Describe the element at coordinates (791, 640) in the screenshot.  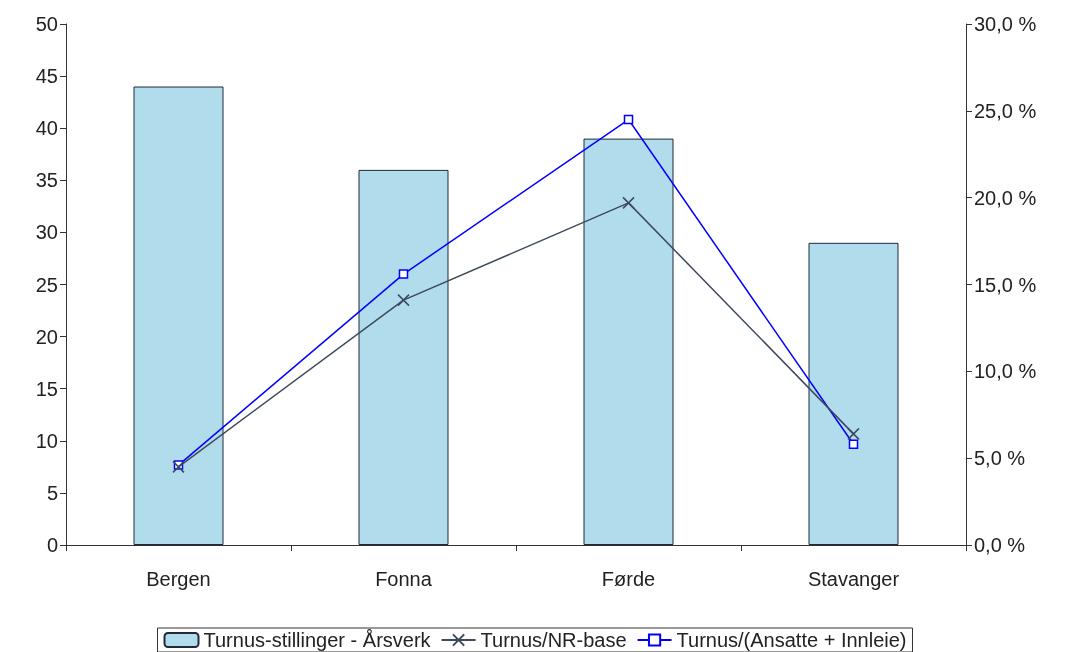
I see `legend-label: Turnus/(Ansatte + Innleie)` at that location.